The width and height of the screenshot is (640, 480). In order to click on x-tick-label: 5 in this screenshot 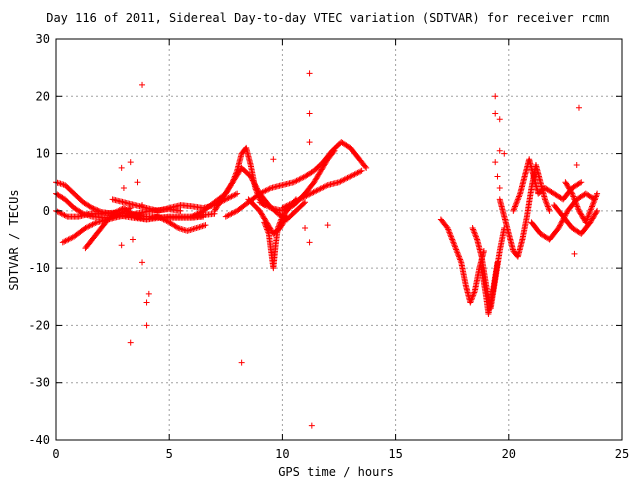, I will do `click(169, 454)`.